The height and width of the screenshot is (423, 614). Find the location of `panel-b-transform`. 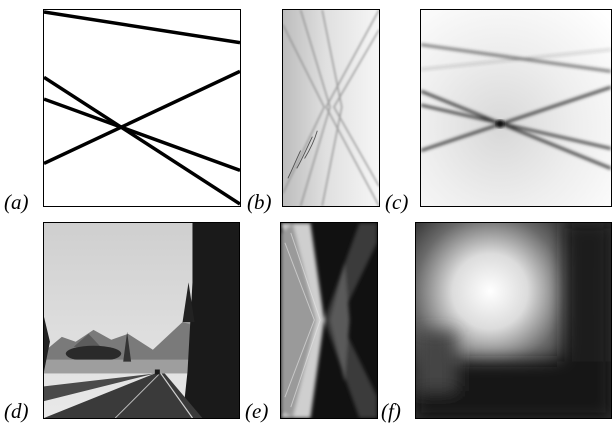

panel-b-transform is located at coordinates (331, 108).